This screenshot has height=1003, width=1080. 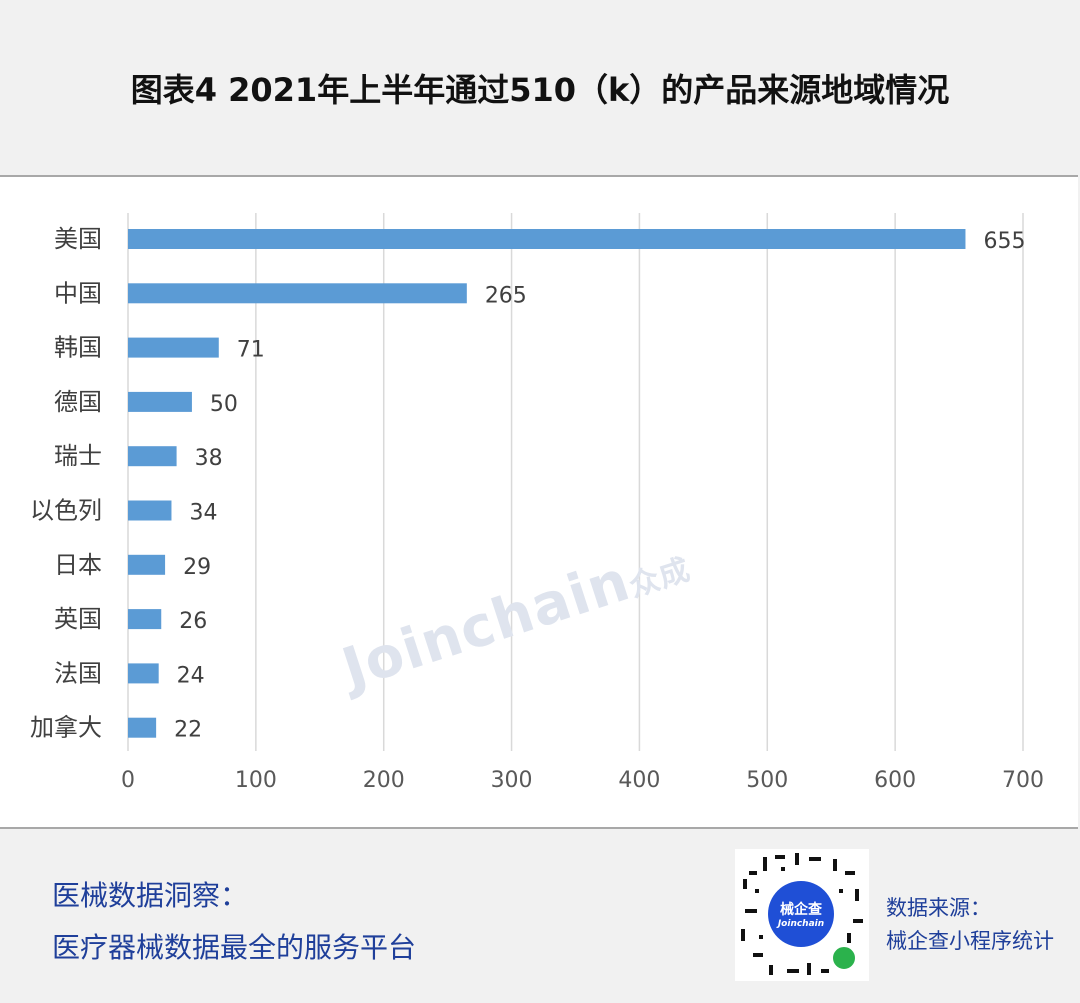 I want to click on qr-pattern, so click(x=802, y=914).